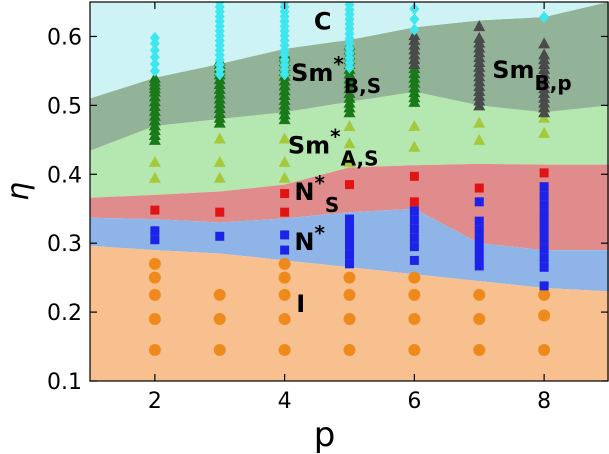 This screenshot has width=609, height=454. I want to click on x-tick-label: 8, so click(544, 401).